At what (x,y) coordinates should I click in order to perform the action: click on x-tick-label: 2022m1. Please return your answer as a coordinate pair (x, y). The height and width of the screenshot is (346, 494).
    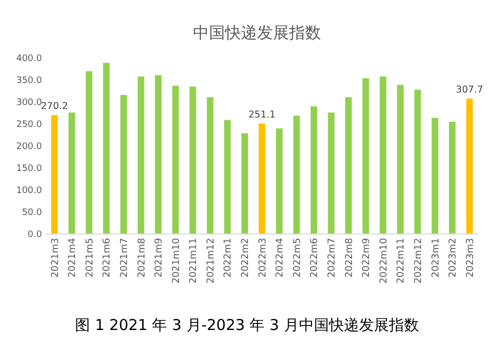
    Looking at the image, I should click on (228, 258).